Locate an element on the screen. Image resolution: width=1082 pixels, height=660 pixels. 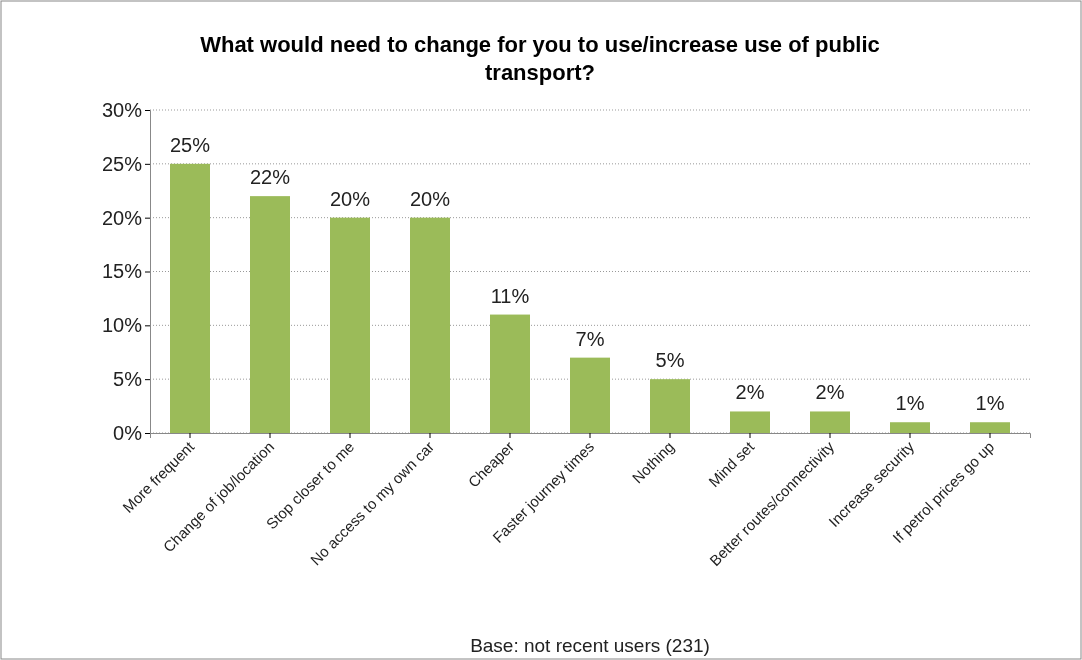
data-label: 25% is located at coordinates (190, 144).